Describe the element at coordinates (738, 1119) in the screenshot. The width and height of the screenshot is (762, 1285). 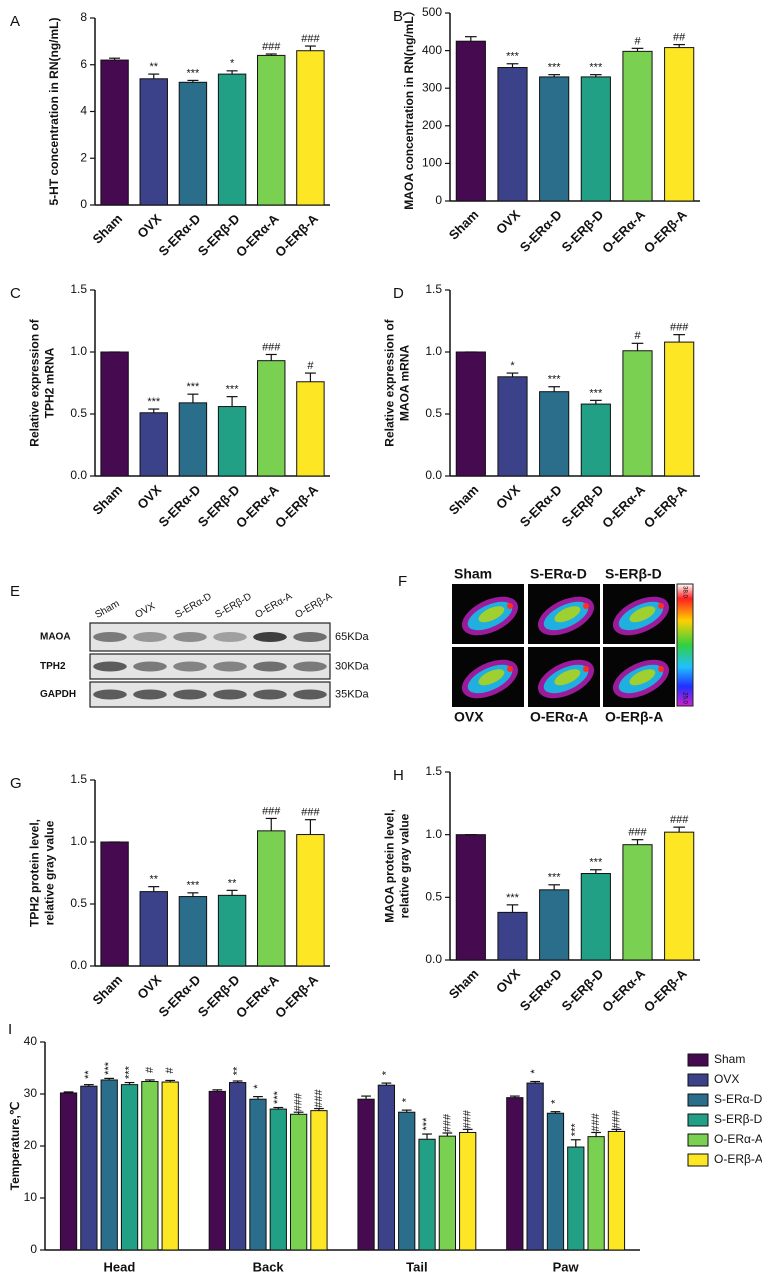
I see `legend-label: S-ERβ-D` at that location.